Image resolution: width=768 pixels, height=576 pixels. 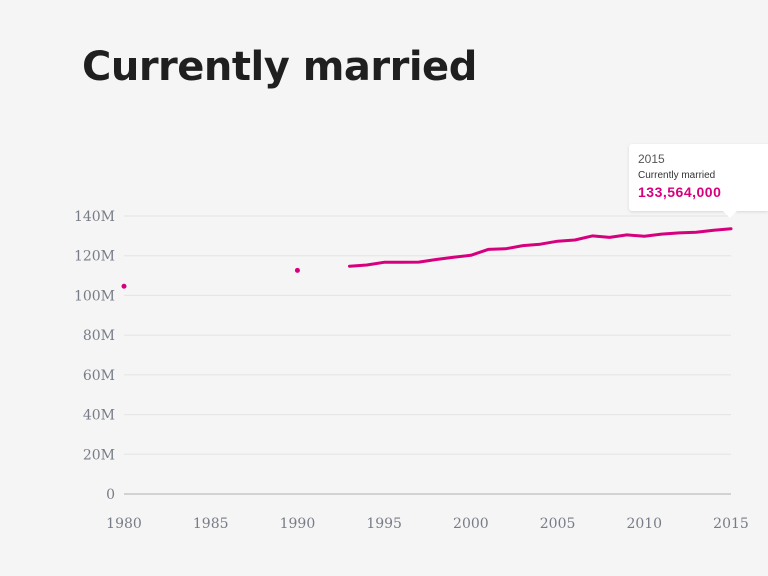 I want to click on x-tick-label: 2005, so click(x=558, y=524).